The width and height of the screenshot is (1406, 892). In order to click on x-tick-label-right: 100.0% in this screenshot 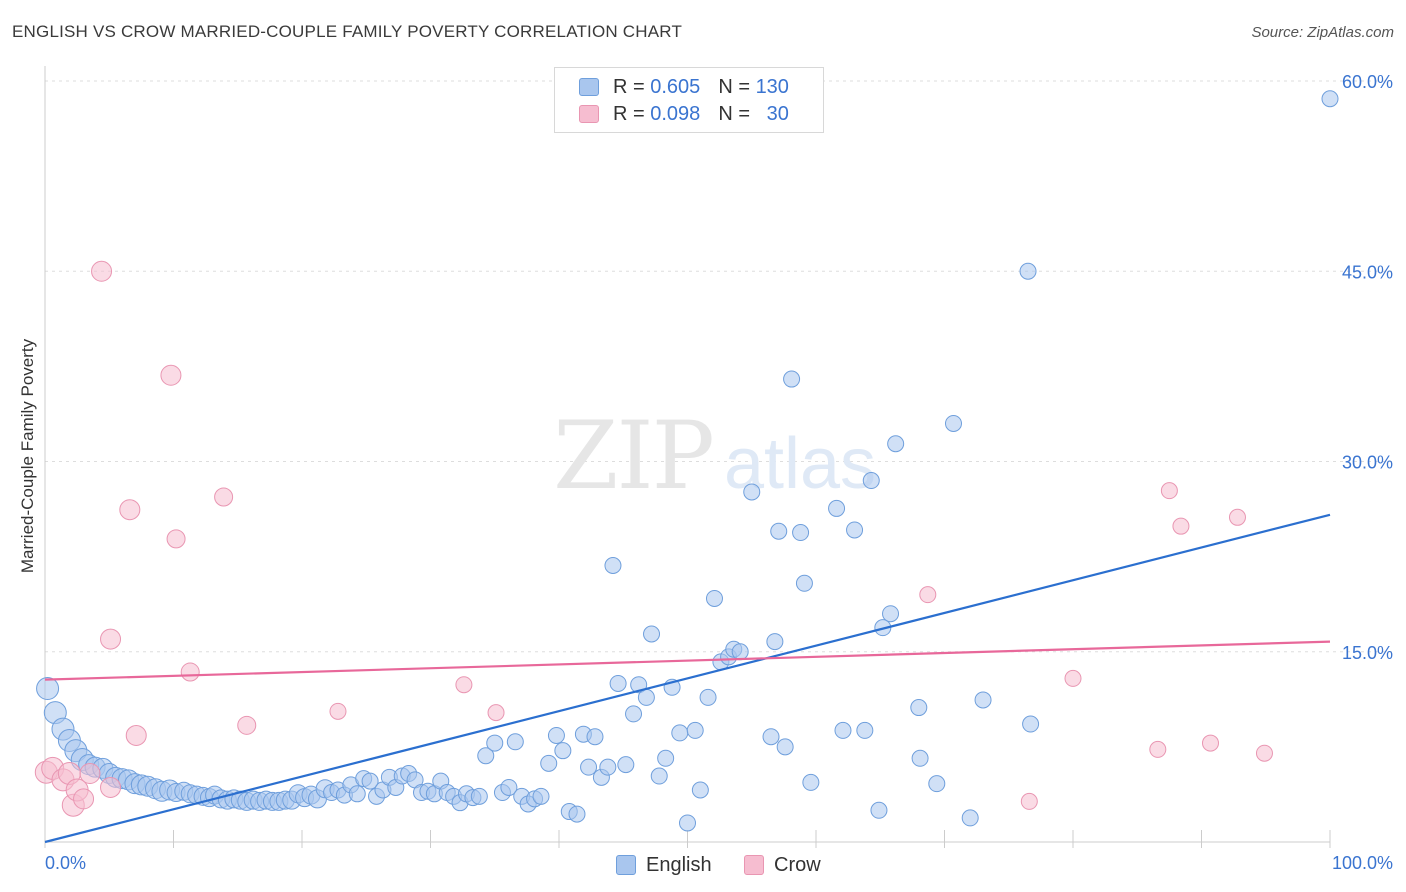, I will do `click(1362, 863)`.